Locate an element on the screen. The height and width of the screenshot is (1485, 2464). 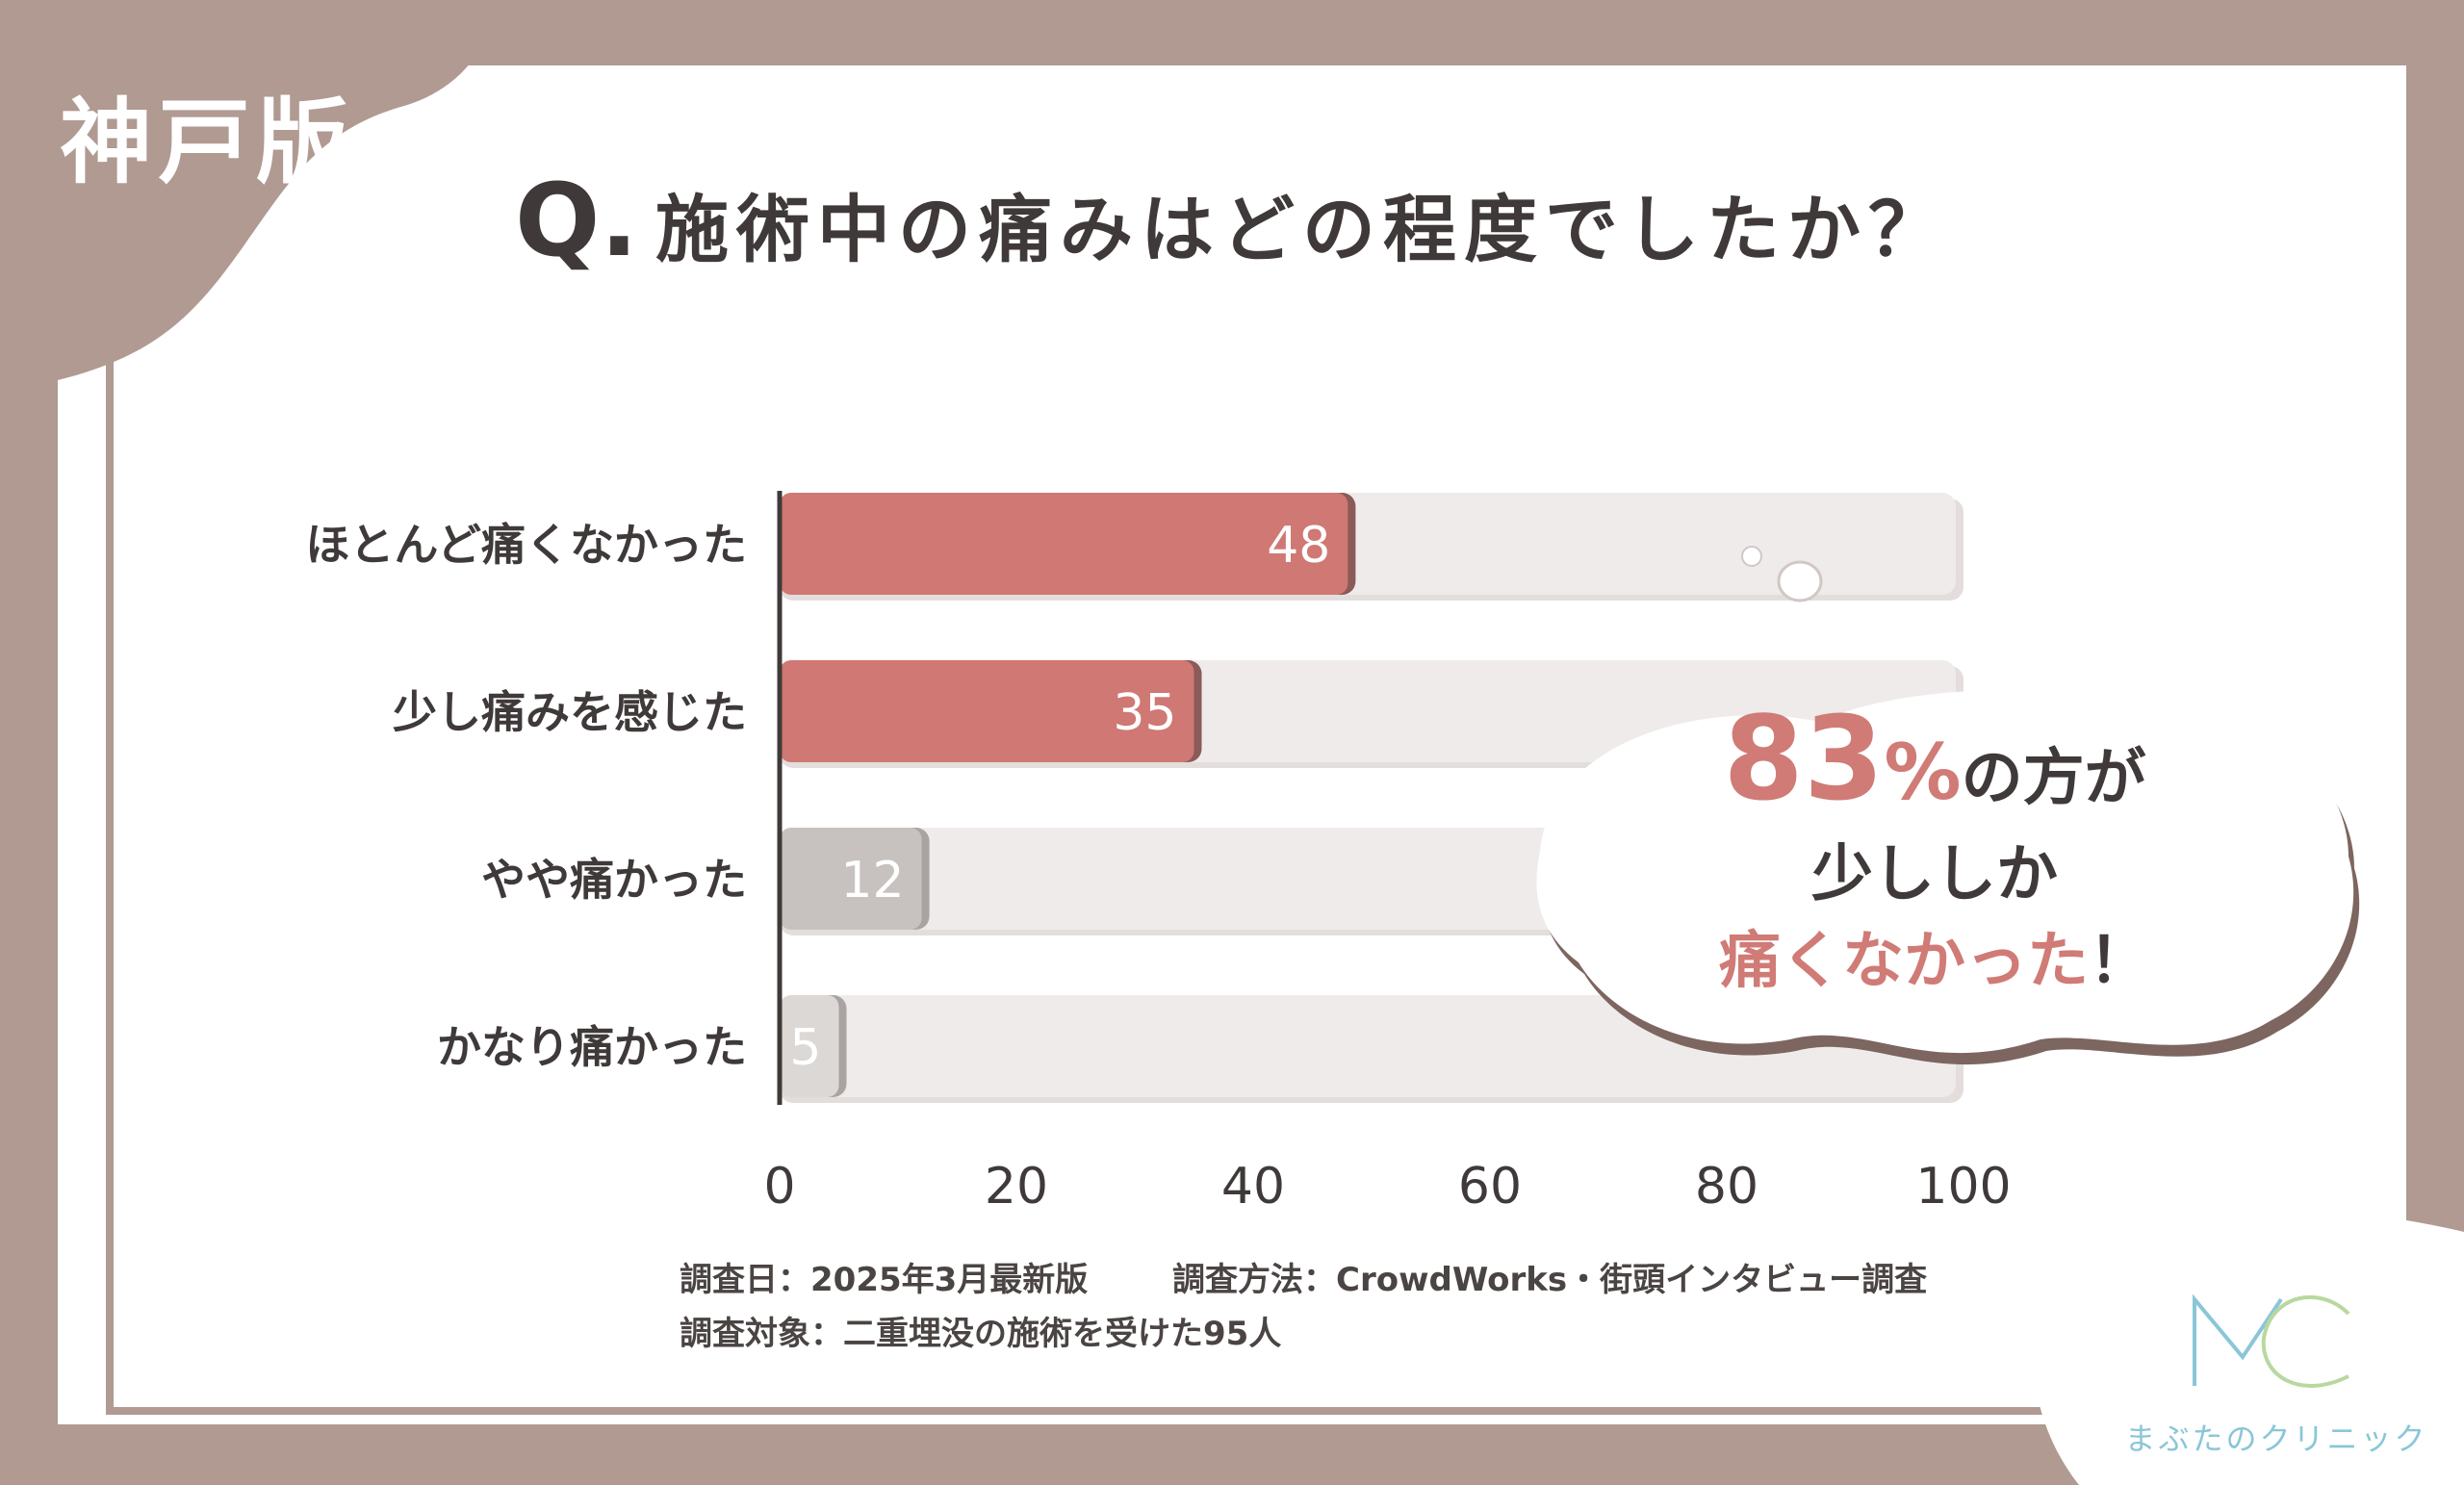
bar-value-label: 12 is located at coordinates (872, 880).